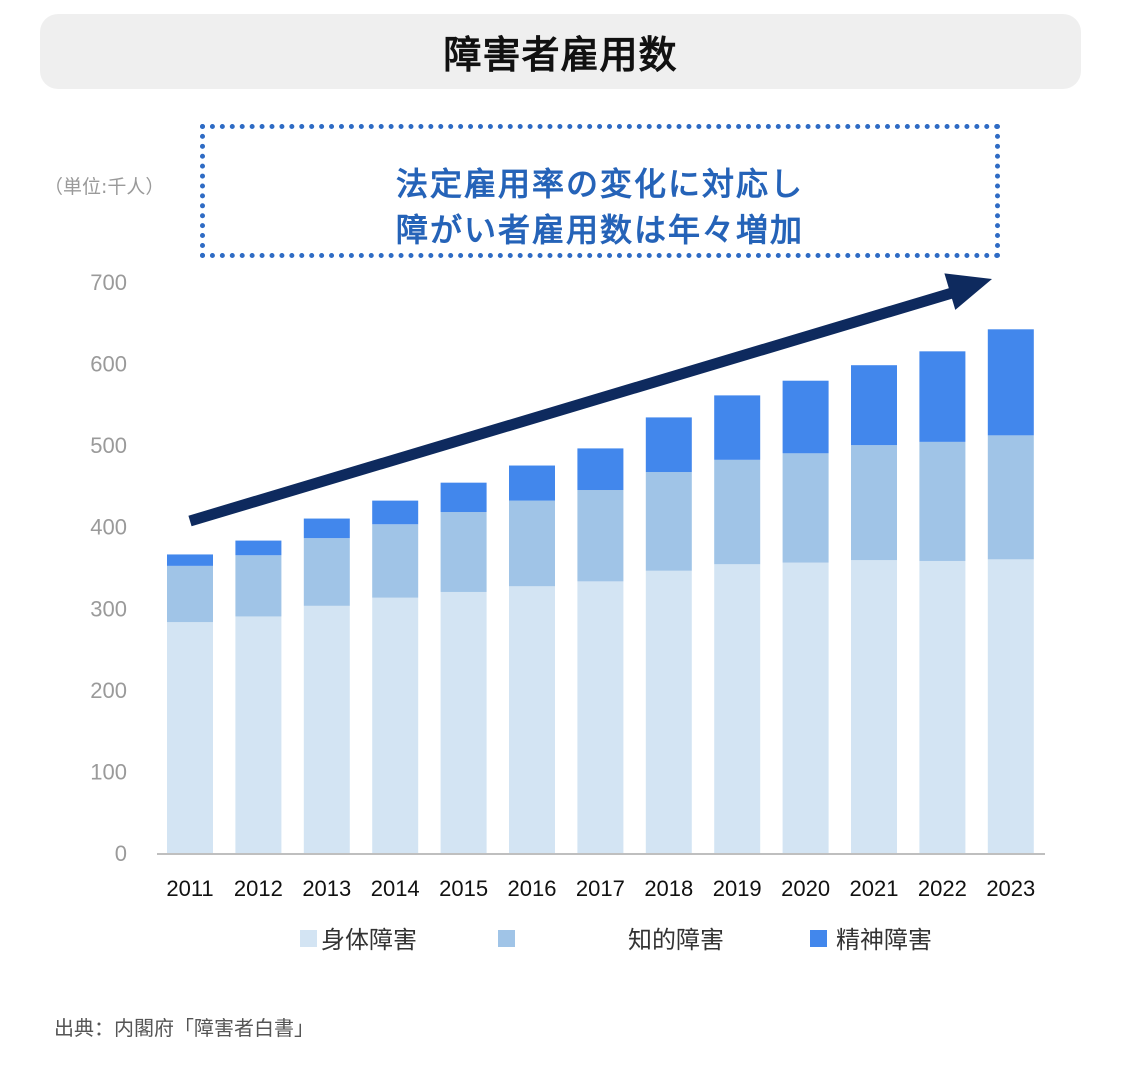 The image size is (1138, 1065). What do you see at coordinates (189, 888) in the screenshot?
I see `x-tick-label: 2011` at bounding box center [189, 888].